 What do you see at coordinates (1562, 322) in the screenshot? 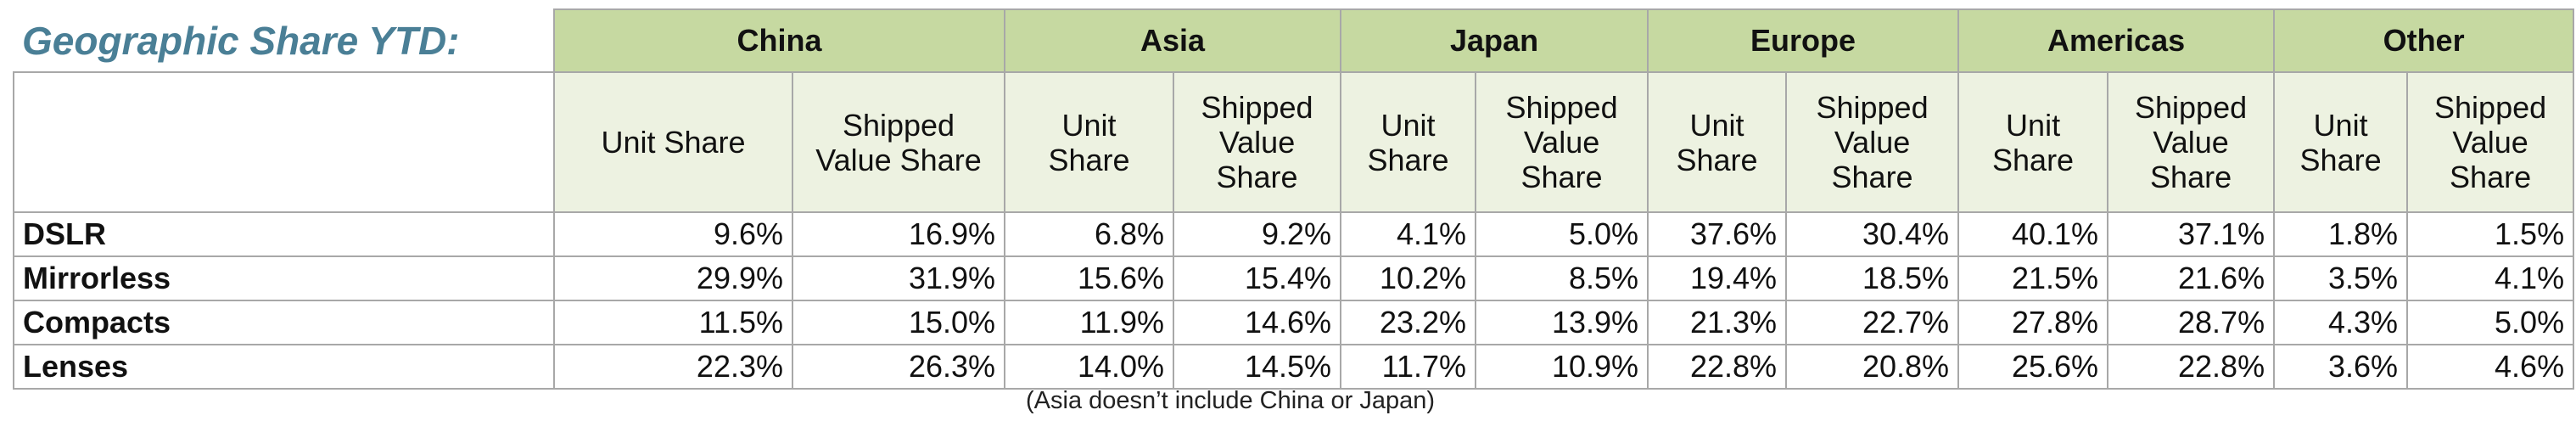
I see `value-cell: 13.9%` at bounding box center [1562, 322].